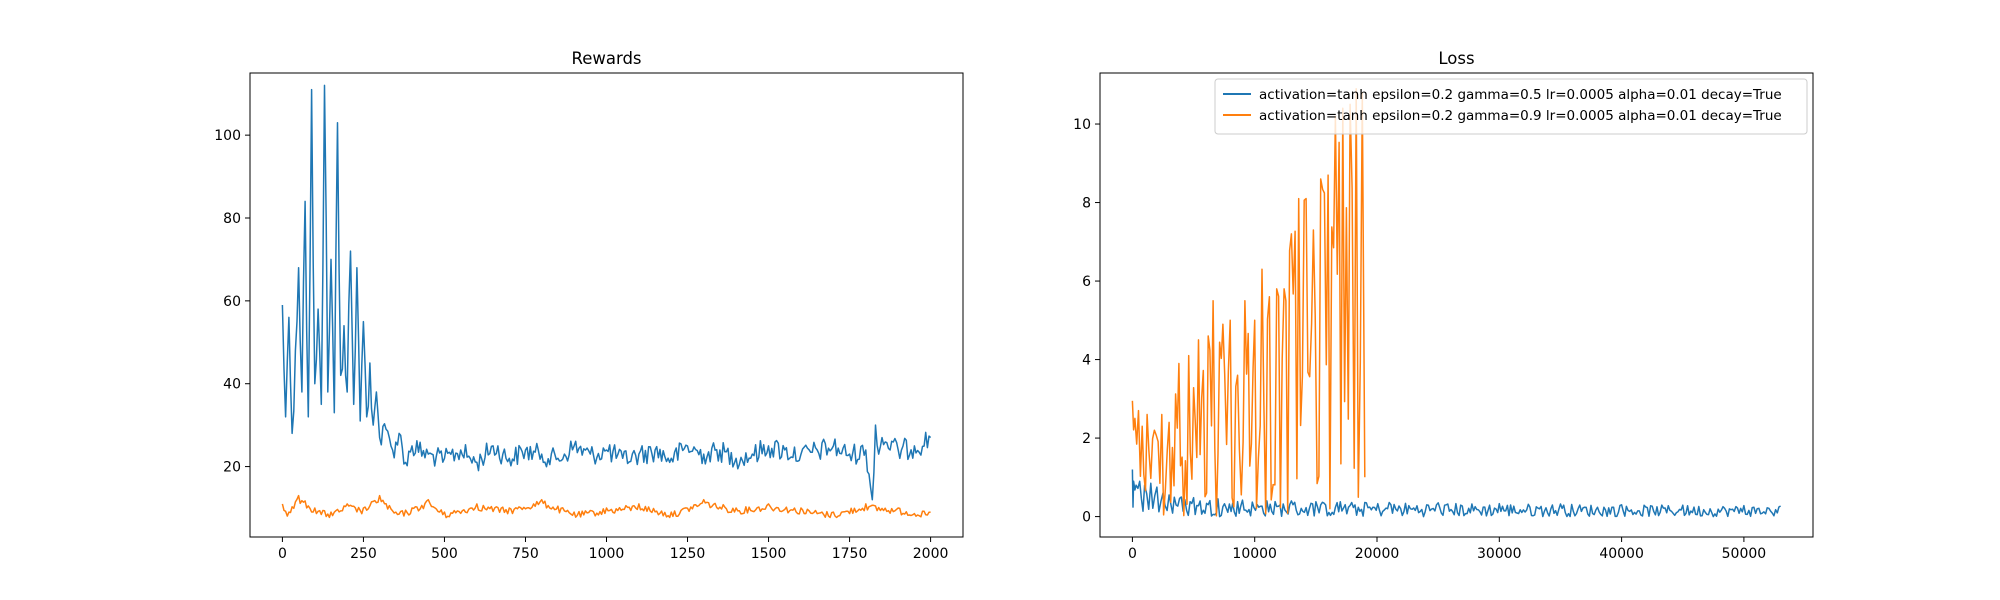 This screenshot has height=600, width=2000. Describe the element at coordinates (1086, 282) in the screenshot. I see `y-tick-label: 6` at that location.